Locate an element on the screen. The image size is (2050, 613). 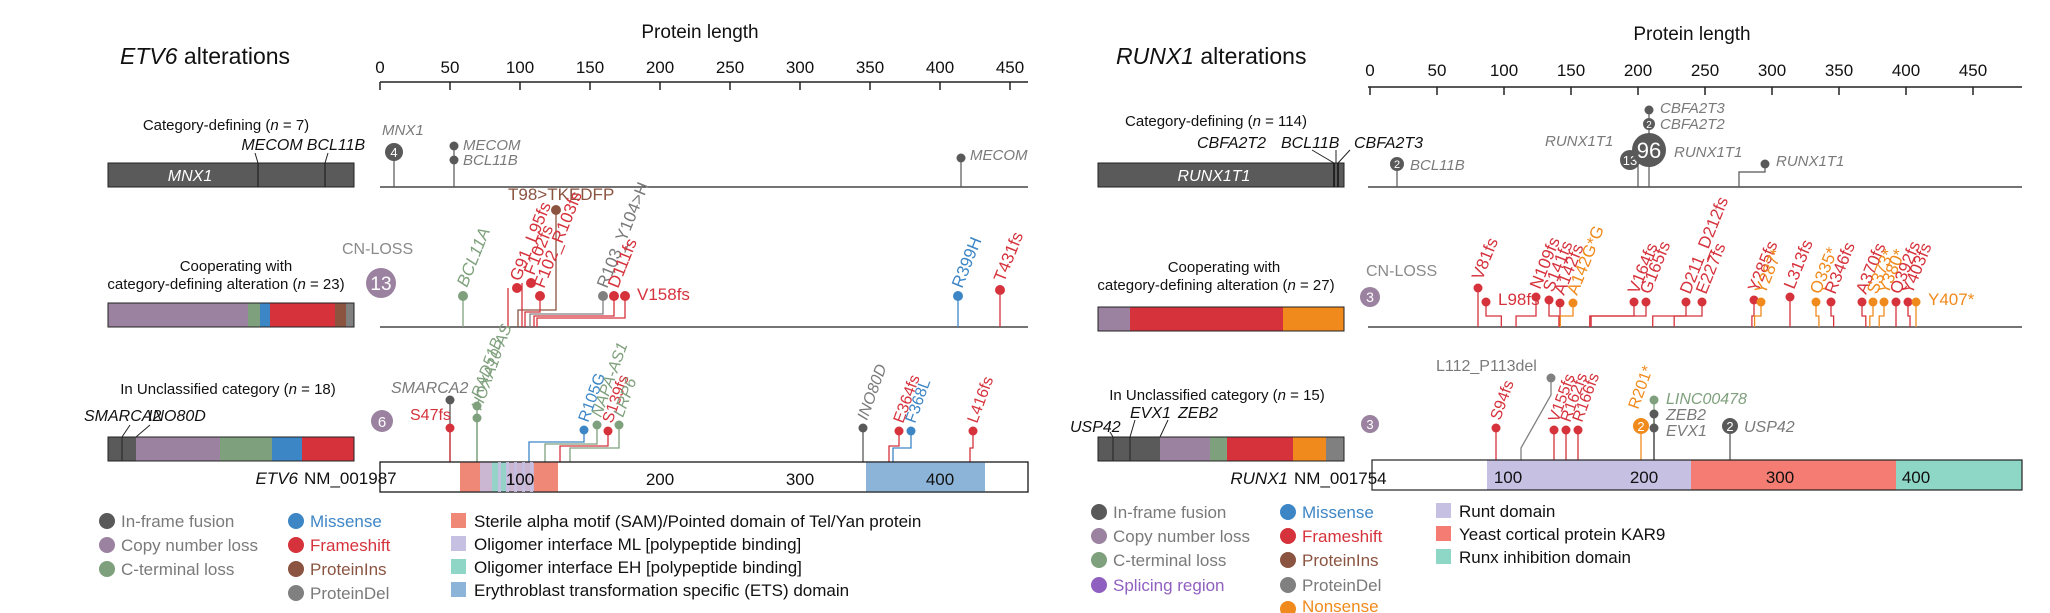
etv6-protein-tick: 100 is located at coordinates (520, 479).